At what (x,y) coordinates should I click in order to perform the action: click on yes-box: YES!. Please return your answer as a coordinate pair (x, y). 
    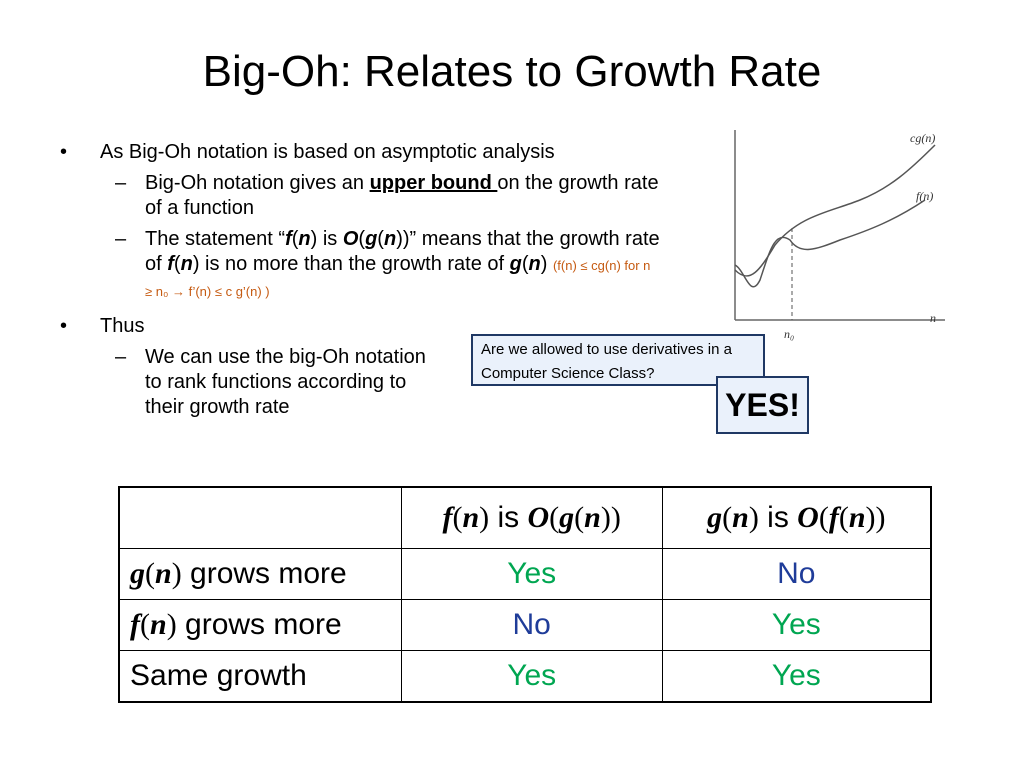
    Looking at the image, I should click on (762, 405).